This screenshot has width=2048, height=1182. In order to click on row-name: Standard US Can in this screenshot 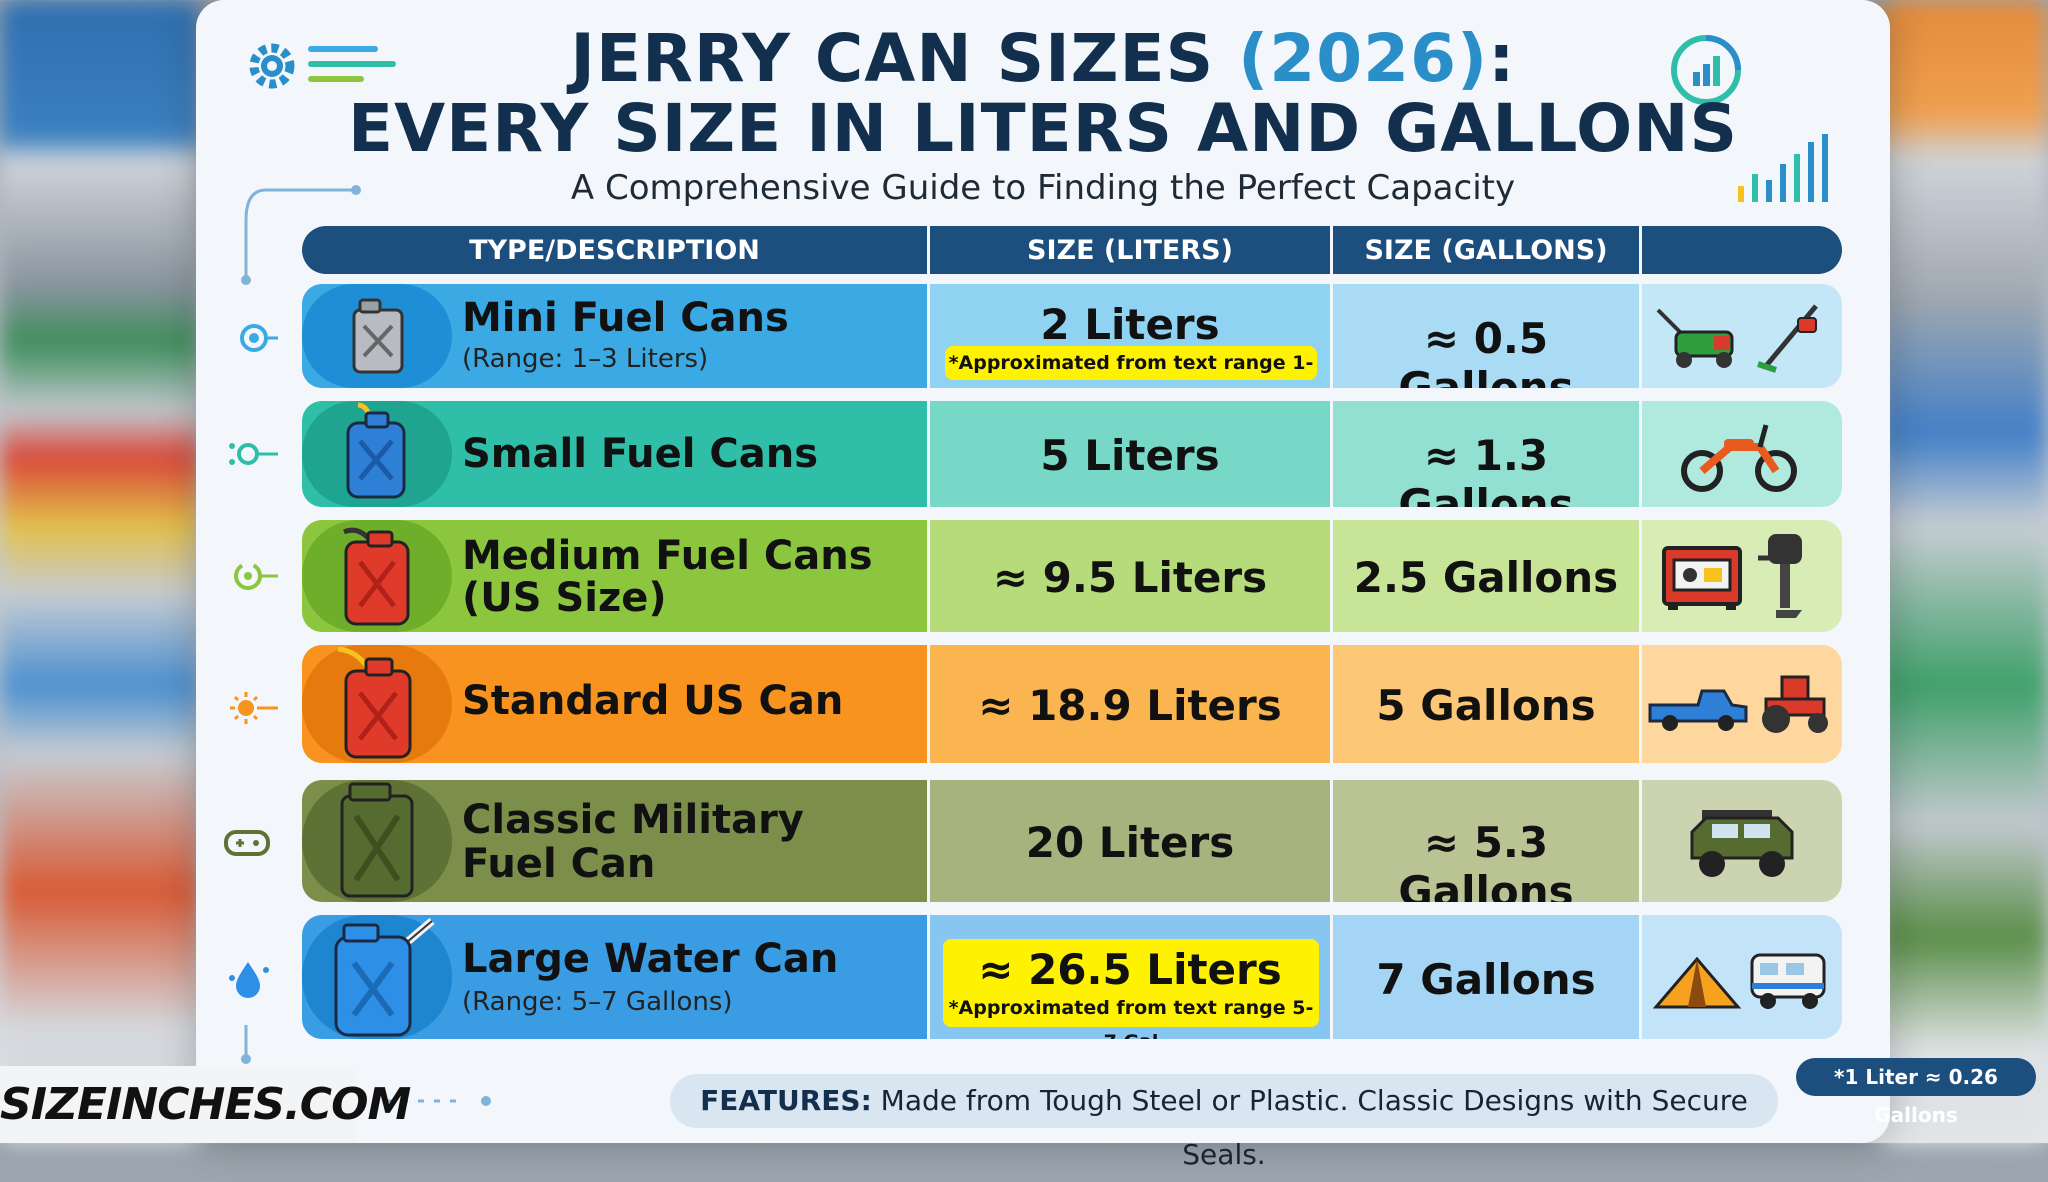, I will do `click(653, 701)`.